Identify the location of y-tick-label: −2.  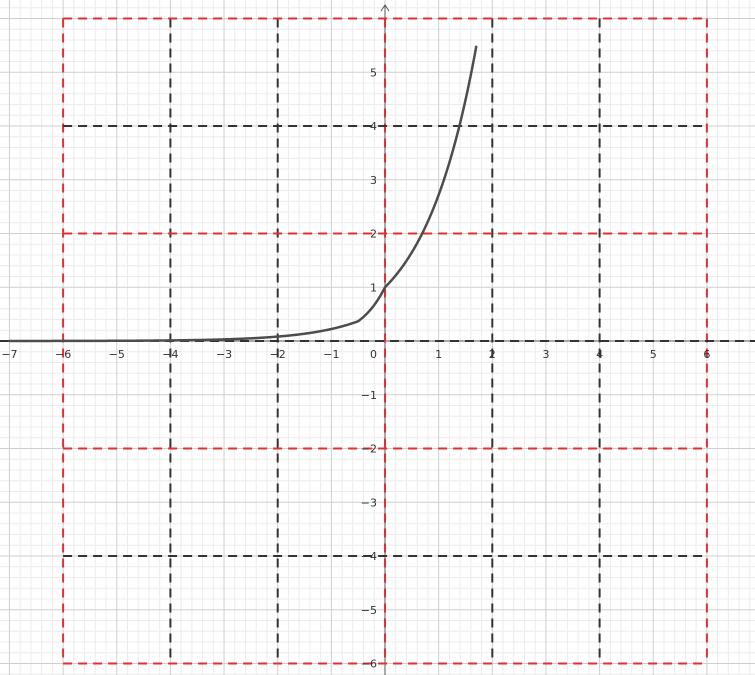
(369, 449).